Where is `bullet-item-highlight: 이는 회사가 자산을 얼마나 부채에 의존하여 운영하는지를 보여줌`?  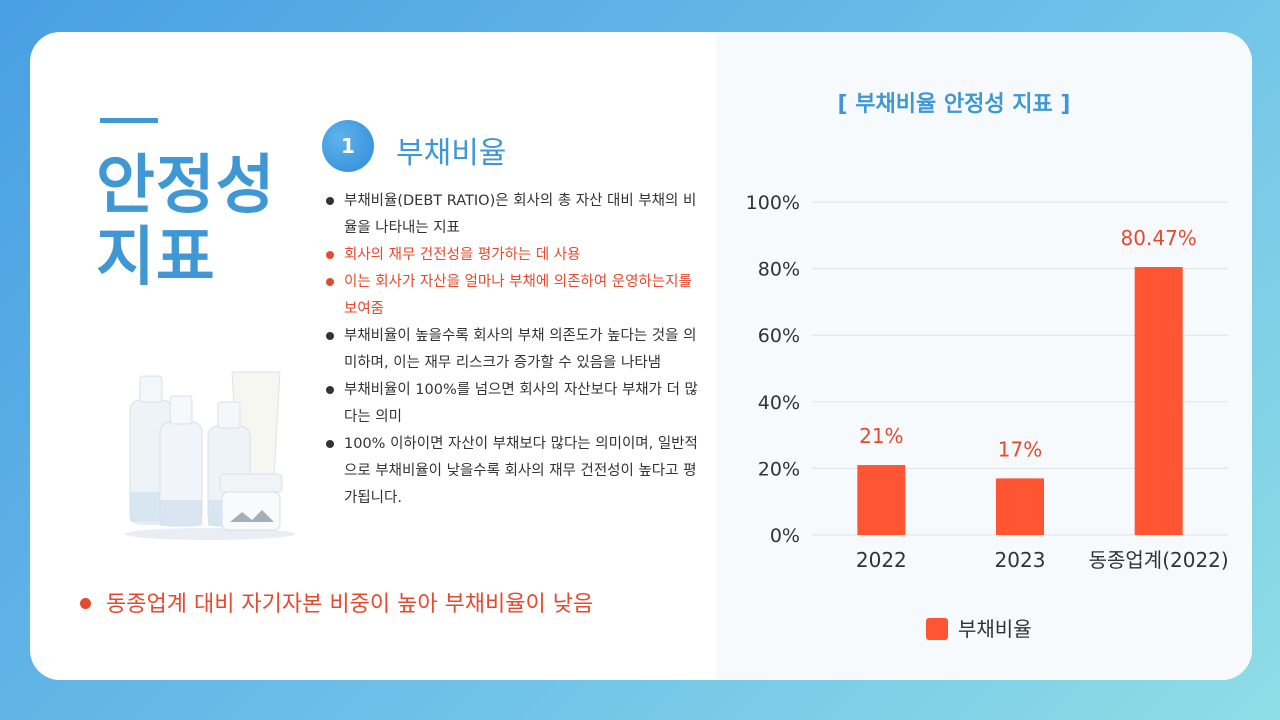 bullet-item-highlight: 이는 회사가 자산을 얼마나 부채에 의존하여 운영하는지를 보여줌 is located at coordinates (516, 296).